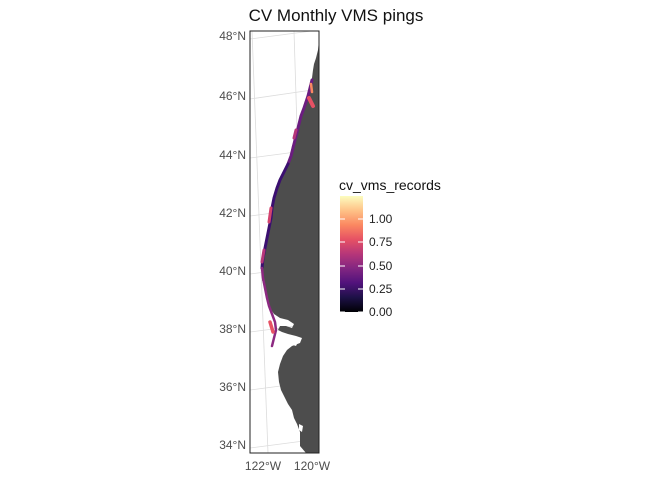 The image size is (672, 480). I want to click on inland-water, so click(301, 428).